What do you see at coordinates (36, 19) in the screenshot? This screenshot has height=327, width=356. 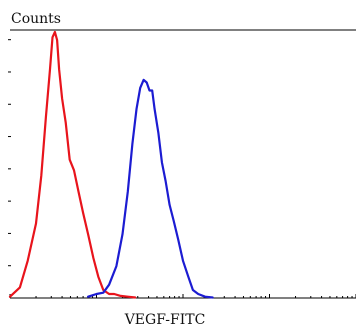 I see `y-axis-label: Counts` at bounding box center [36, 19].